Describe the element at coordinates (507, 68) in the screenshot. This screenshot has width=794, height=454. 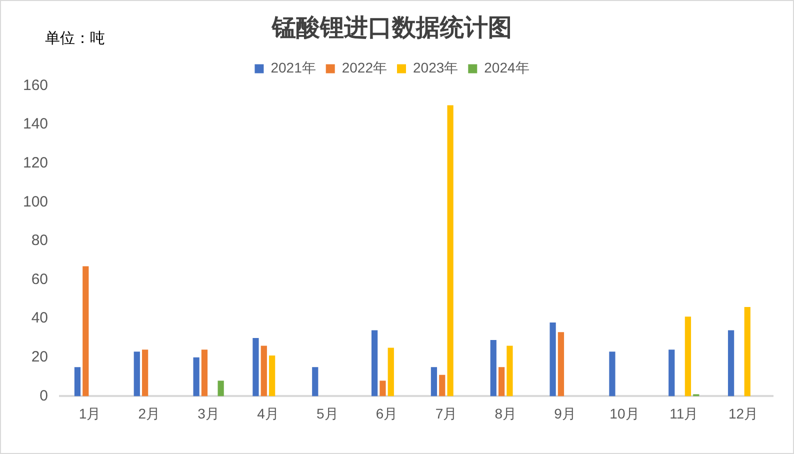
I see `legend-label: 2024年` at that location.